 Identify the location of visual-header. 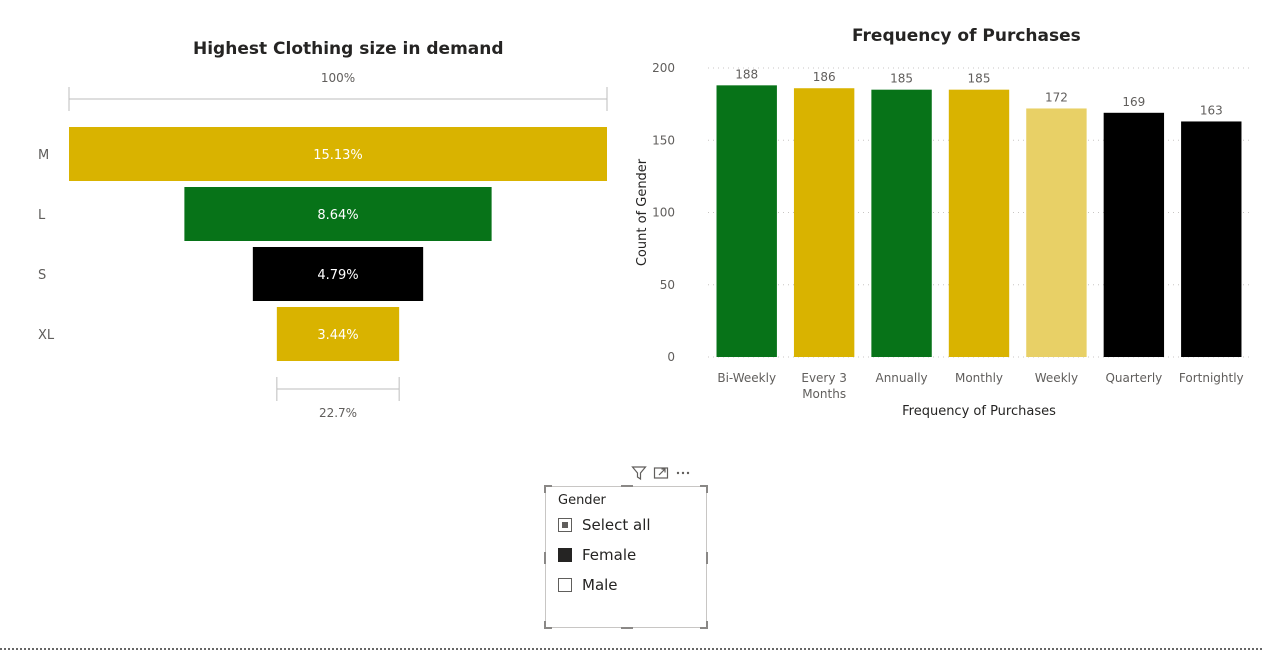
(661, 473).